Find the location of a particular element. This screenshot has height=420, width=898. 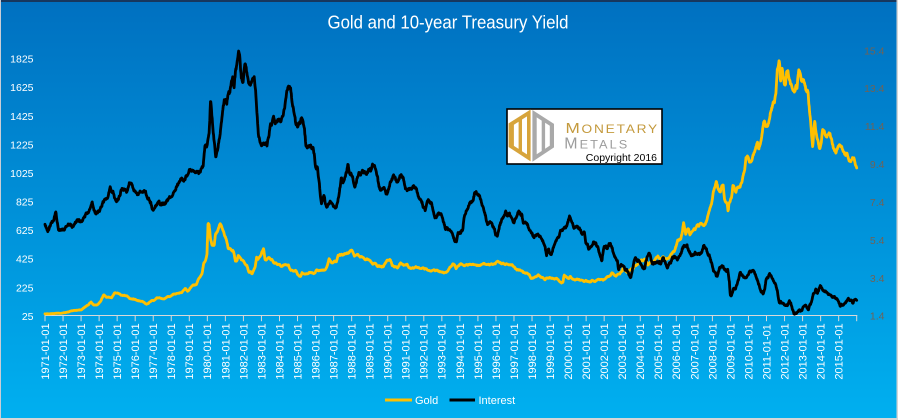

svg-text: 5.4 is located at coordinates (877, 241).